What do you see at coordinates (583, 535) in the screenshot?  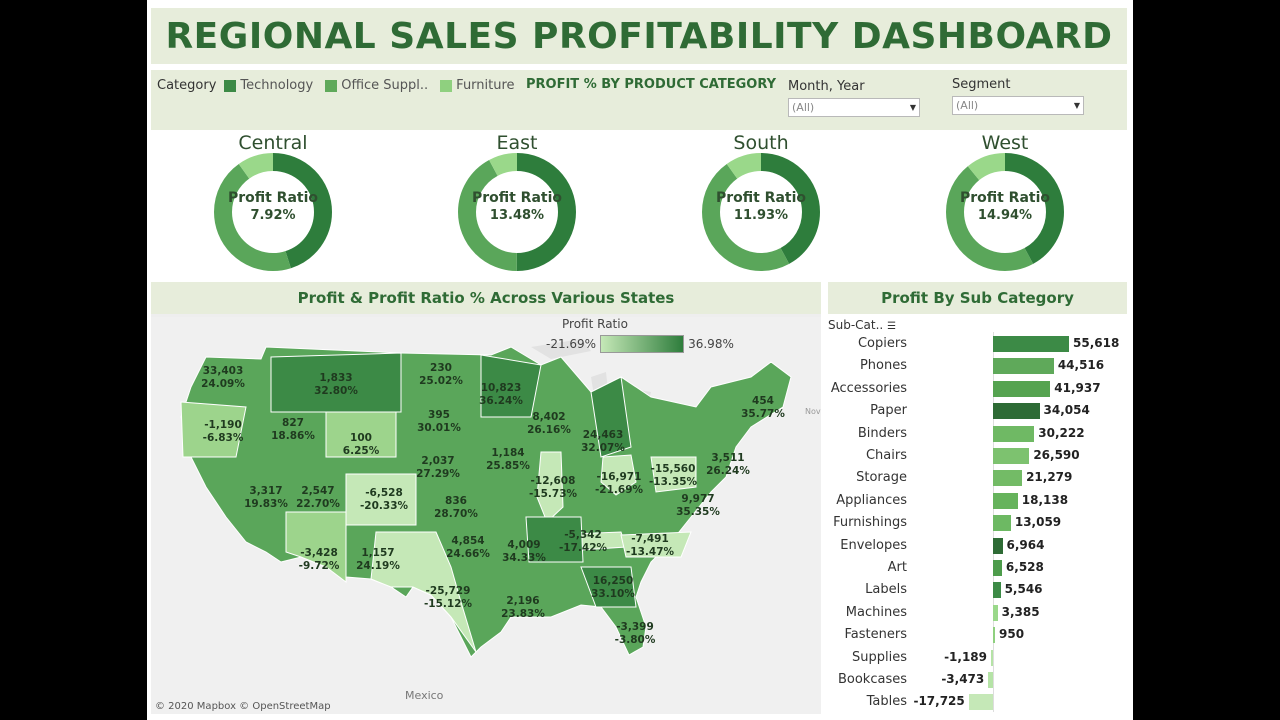 I see `state-profit: -5,342` at bounding box center [583, 535].